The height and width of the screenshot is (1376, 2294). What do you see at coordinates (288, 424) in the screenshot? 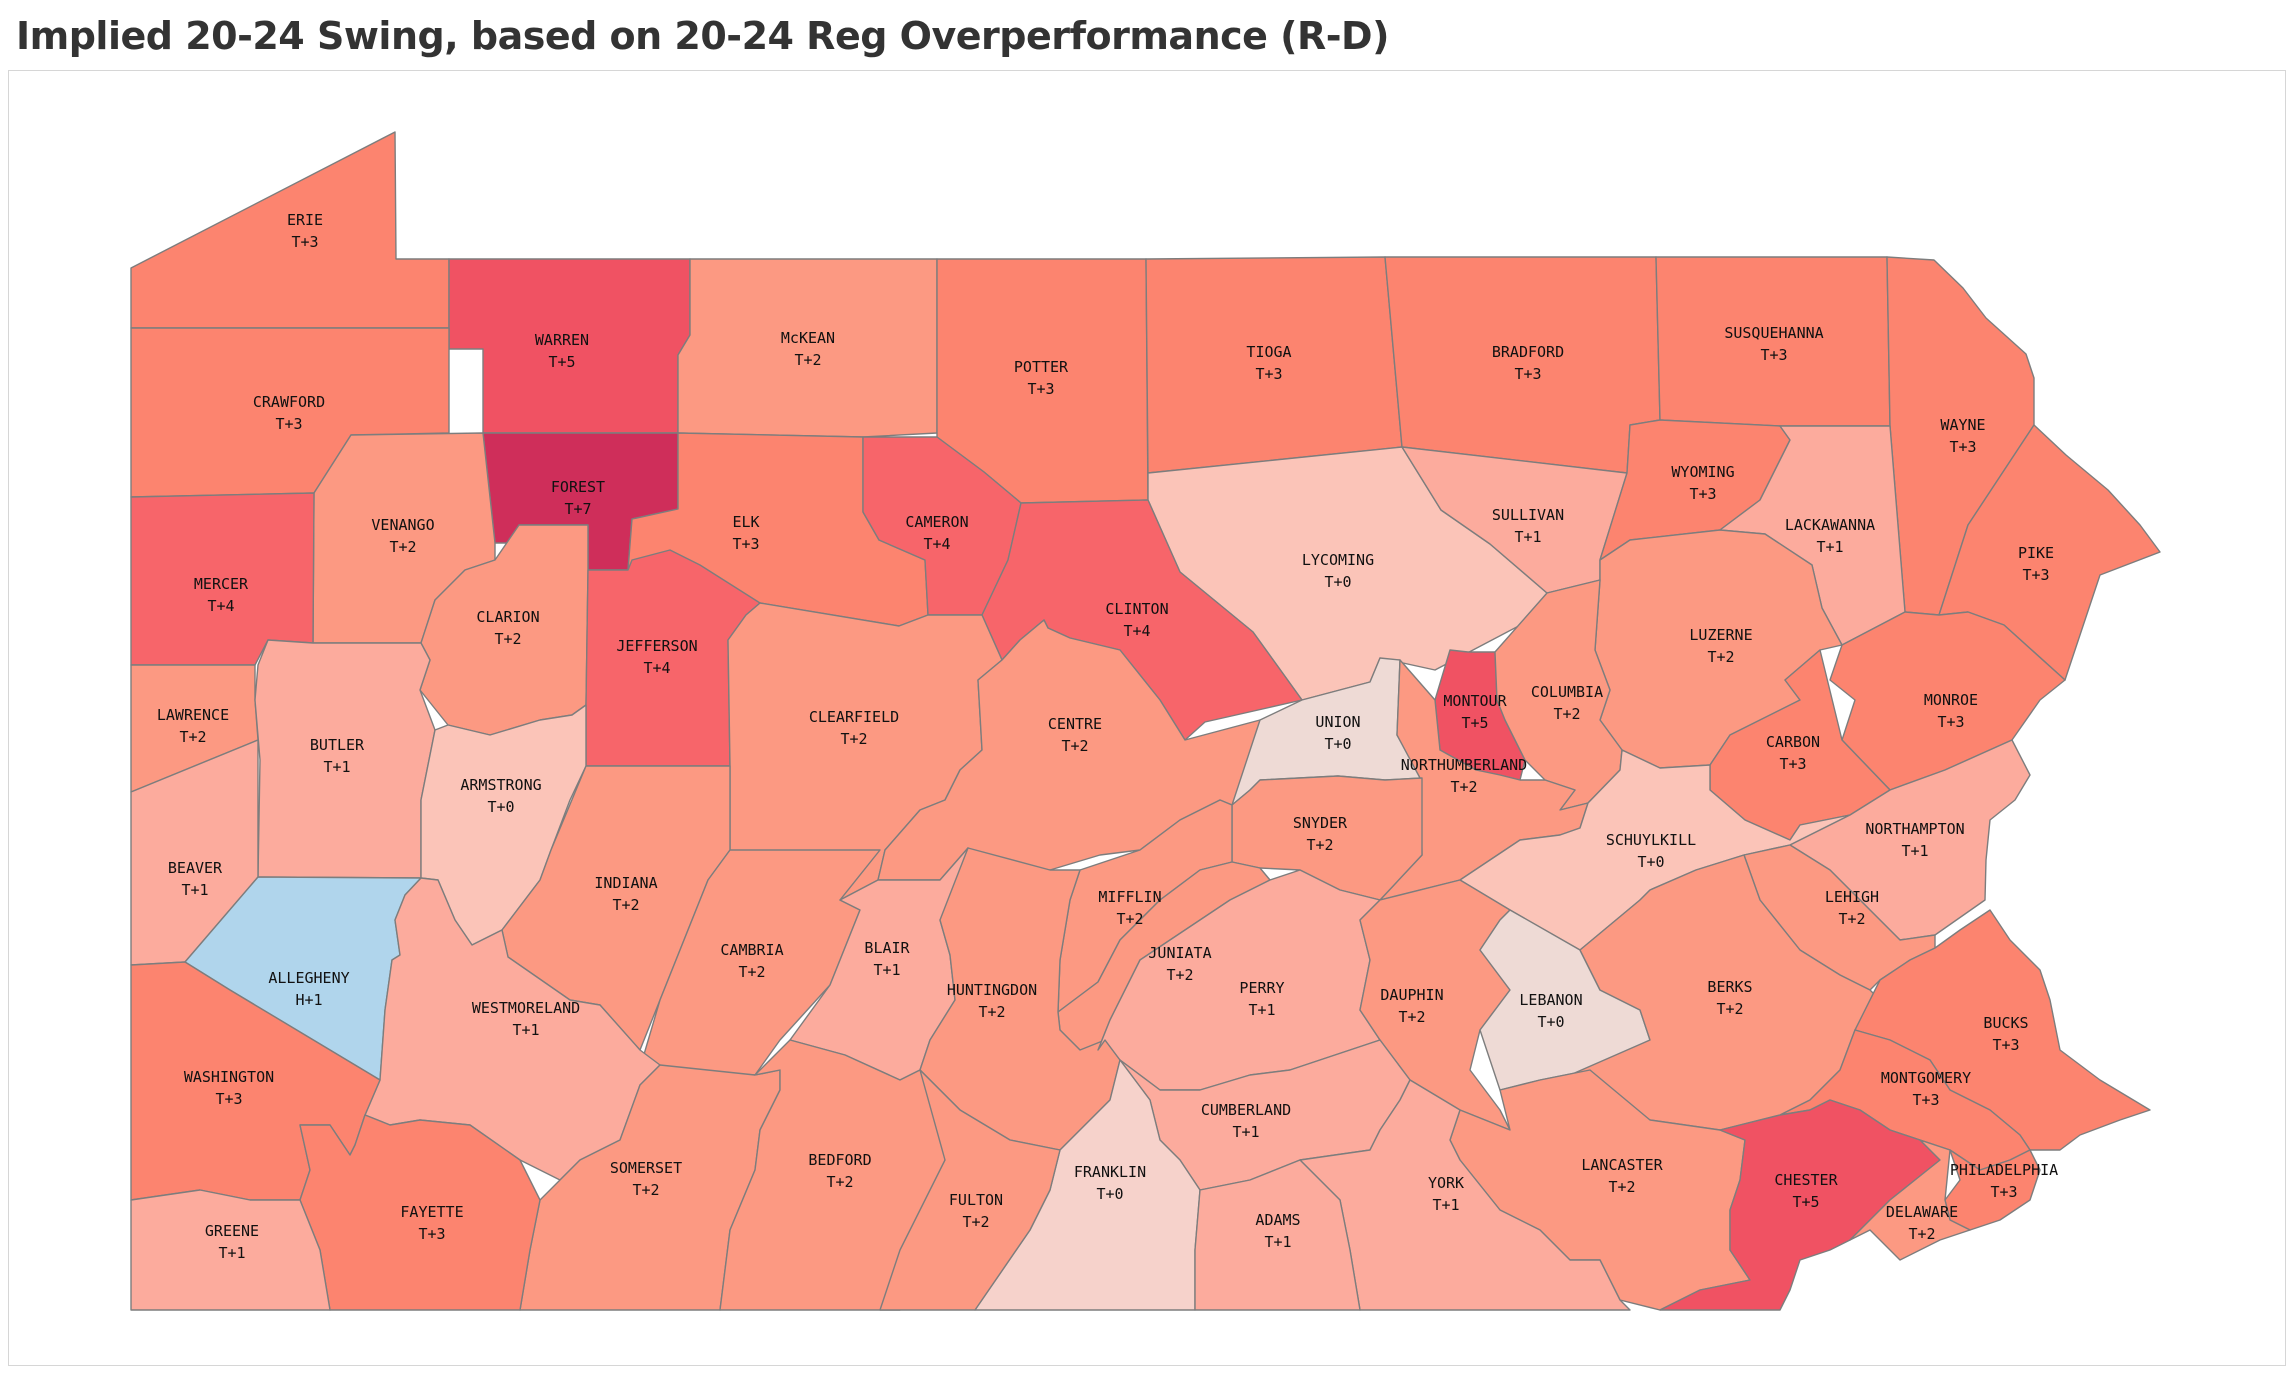
I see `county-crawford-value-label: T+3` at bounding box center [288, 424].